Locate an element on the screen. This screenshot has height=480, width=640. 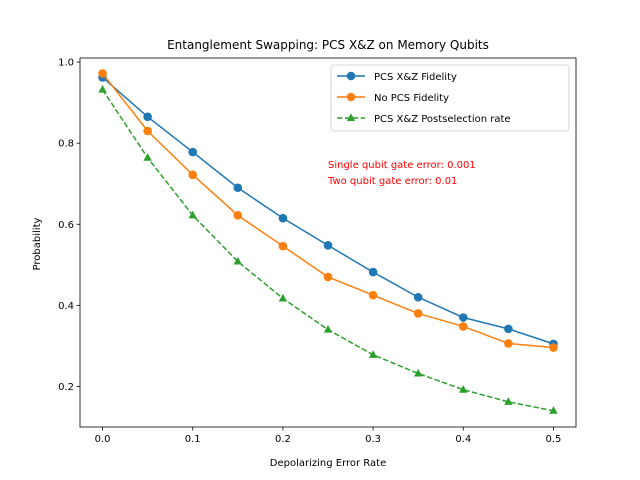
legend-label: PCS X&Z Fidelity is located at coordinates (415, 77).